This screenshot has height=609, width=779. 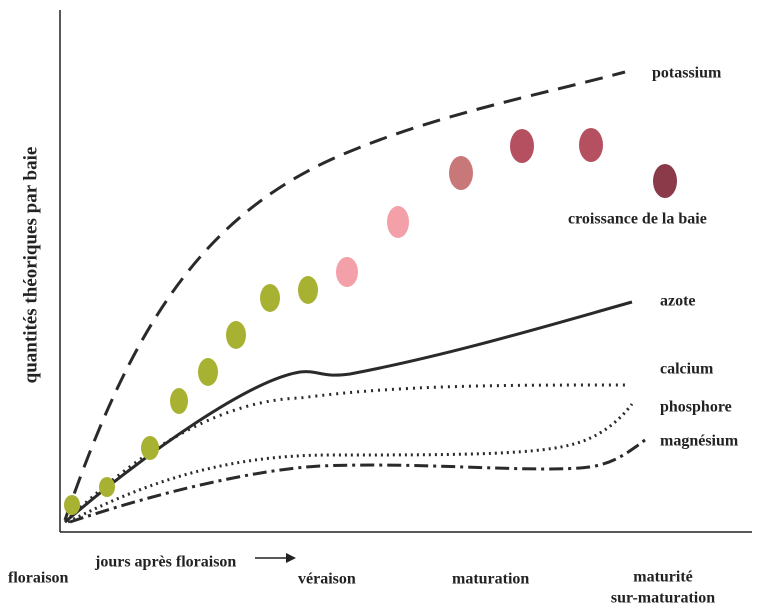 I want to click on stage-label: maturation, so click(x=490, y=579).